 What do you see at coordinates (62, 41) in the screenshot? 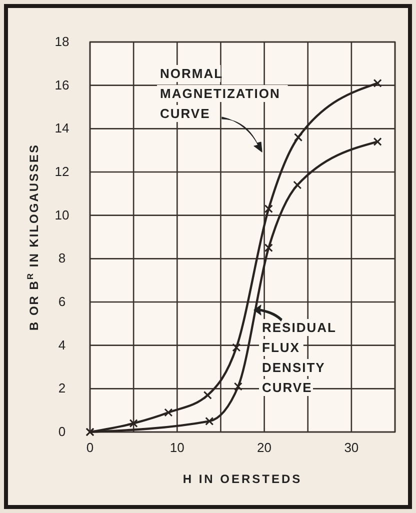
I see `y-tick-label: 18` at bounding box center [62, 41].